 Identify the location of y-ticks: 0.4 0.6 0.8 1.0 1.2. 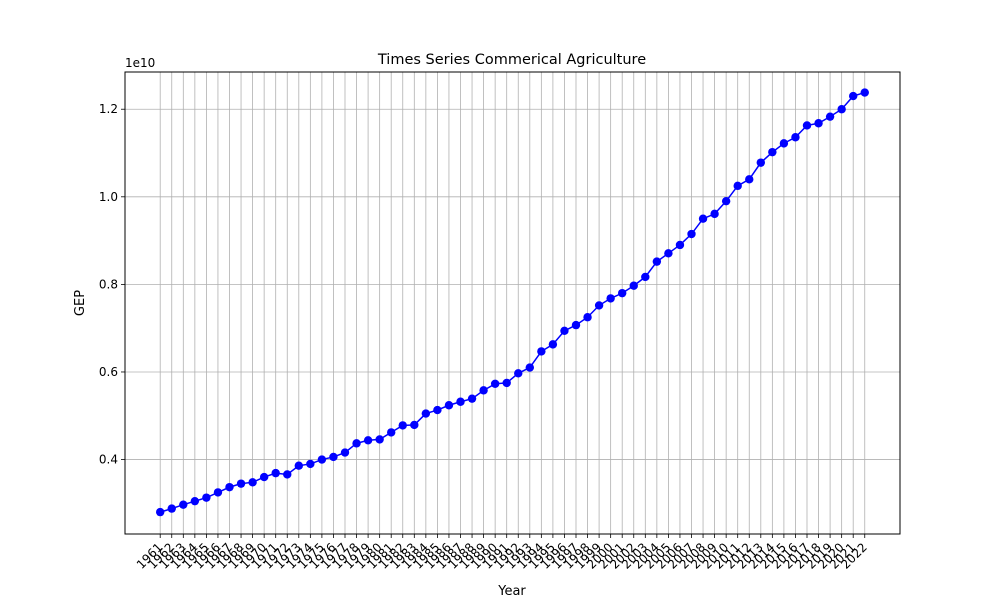
(112, 284).